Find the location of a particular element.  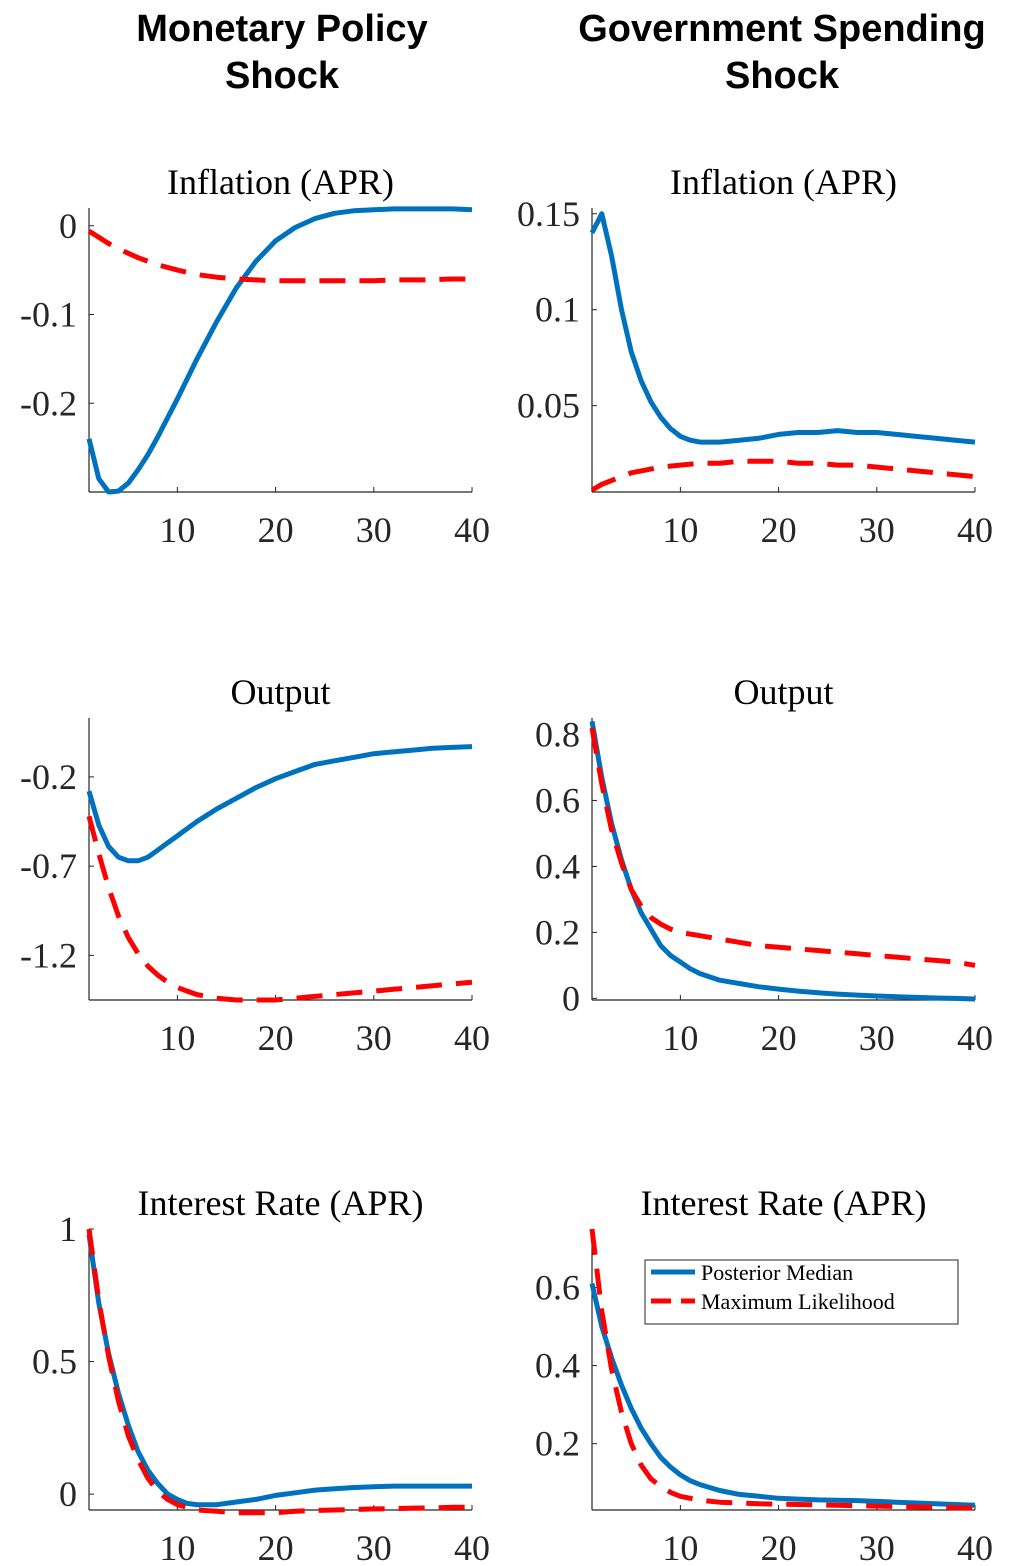

y-tick-label: -0.1 is located at coordinates (48, 315).